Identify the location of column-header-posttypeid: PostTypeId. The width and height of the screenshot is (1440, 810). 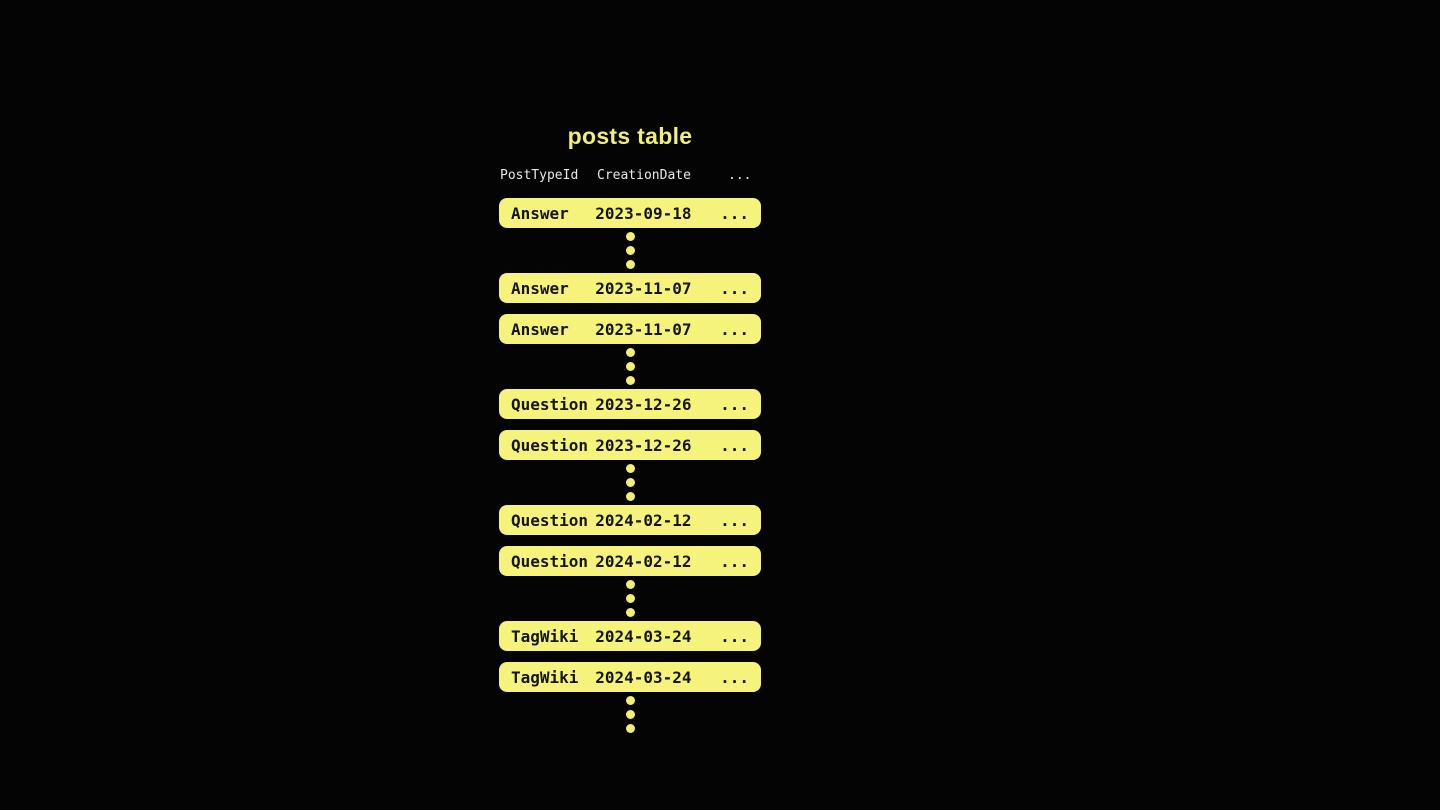
(539, 175).